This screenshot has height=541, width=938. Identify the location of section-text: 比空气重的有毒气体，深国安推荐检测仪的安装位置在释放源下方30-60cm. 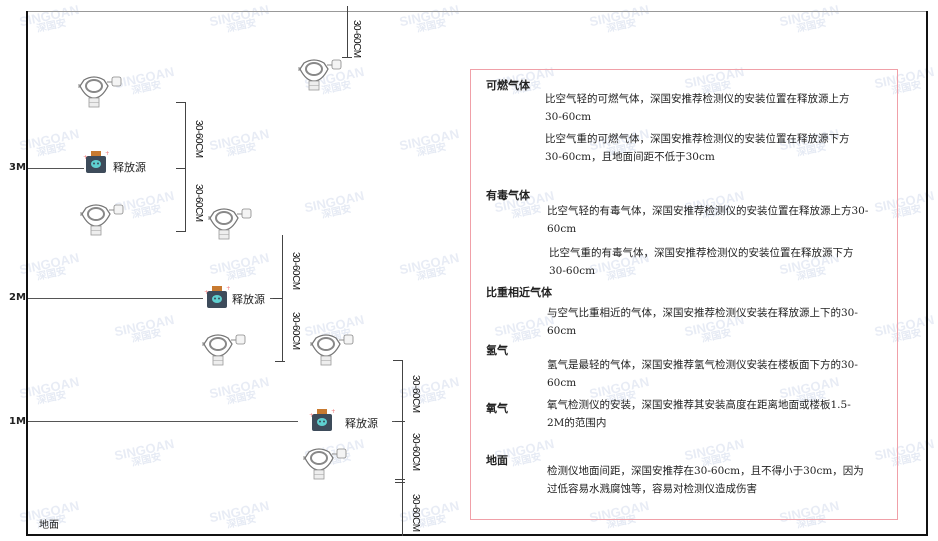
(701, 262).